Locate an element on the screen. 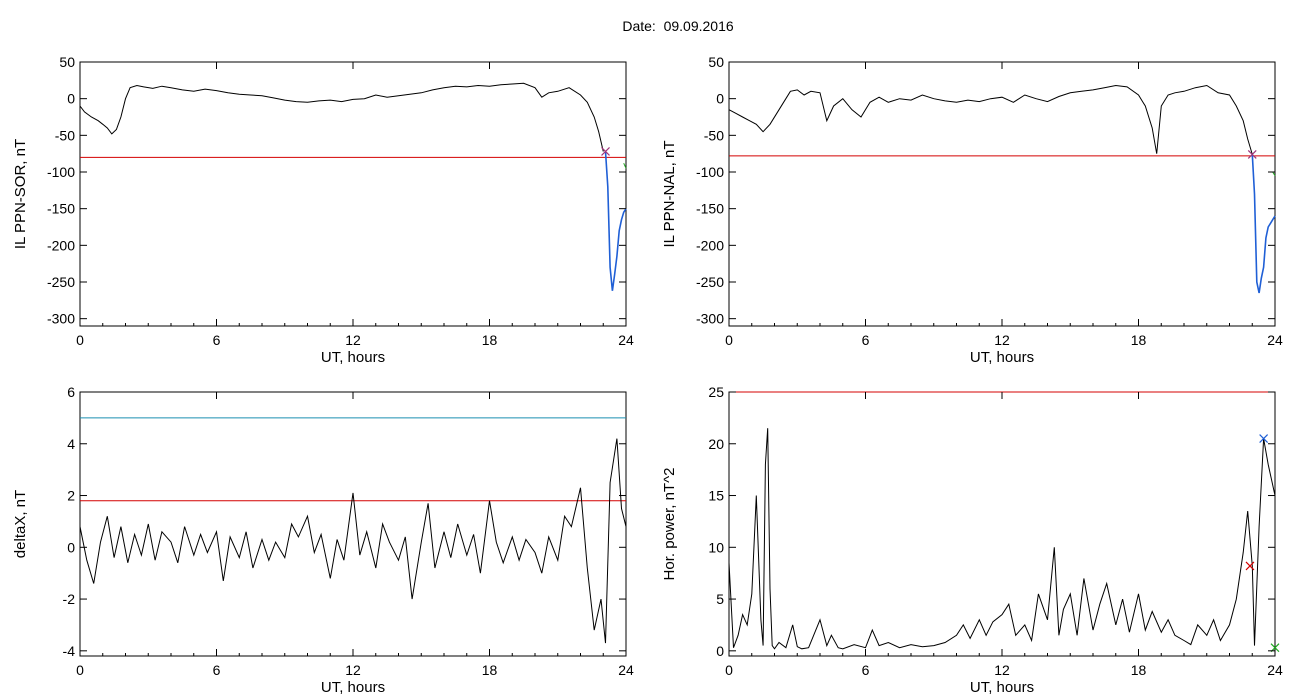 This screenshot has height=700, width=1300. chart-hpower-x-tick-label: 0 is located at coordinates (729, 670).